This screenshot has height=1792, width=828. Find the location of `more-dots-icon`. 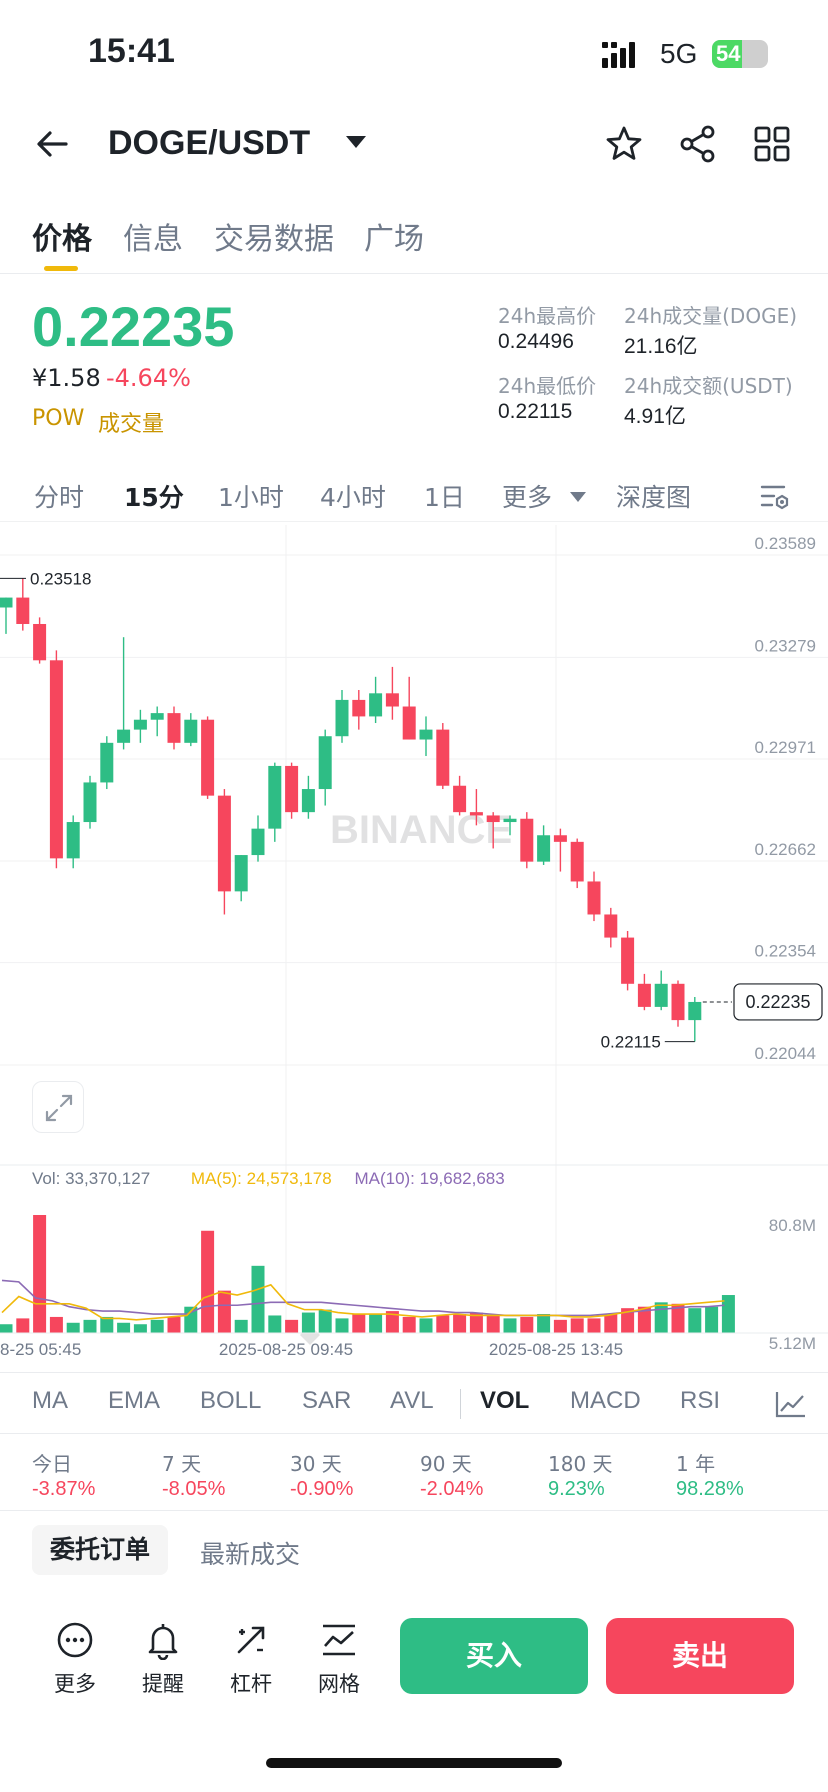

more-dots-icon is located at coordinates (75, 1640).